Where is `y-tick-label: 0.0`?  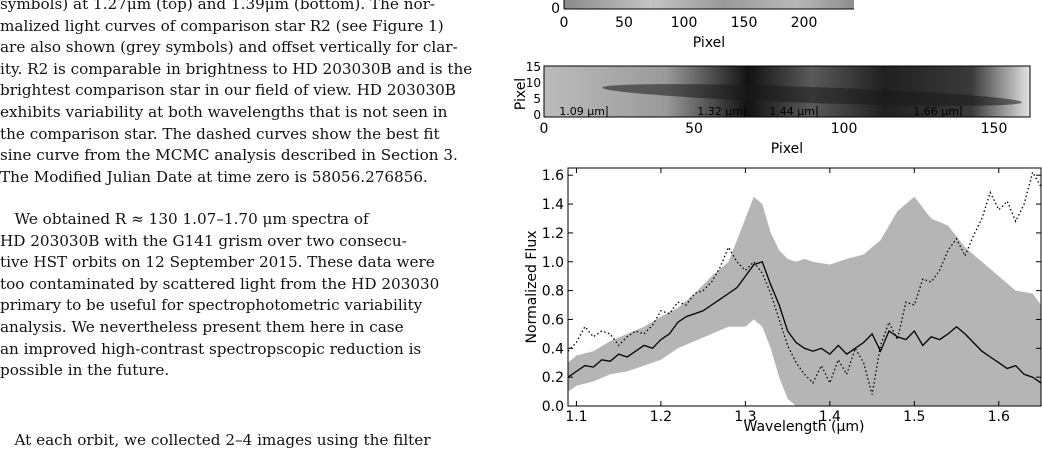
y-tick-label: 0.0 is located at coordinates (553, 407).